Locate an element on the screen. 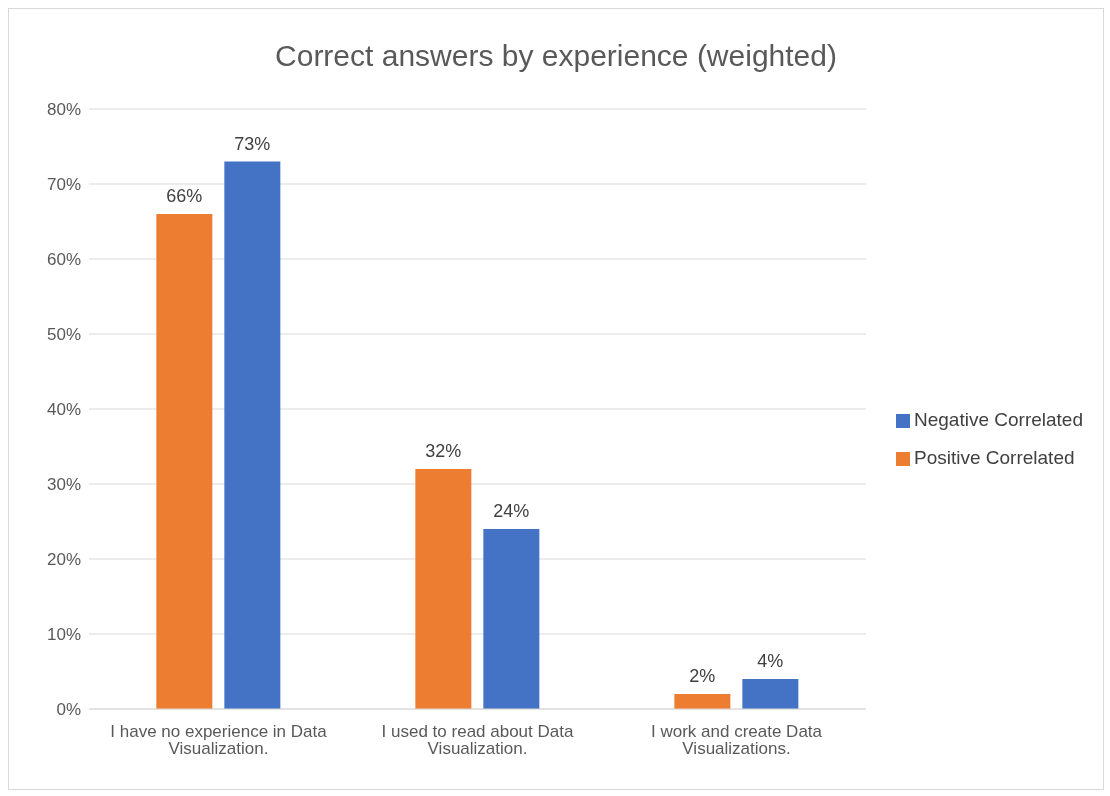 This screenshot has height=796, width=1110. legend-label: Positive Correlated is located at coordinates (994, 457).